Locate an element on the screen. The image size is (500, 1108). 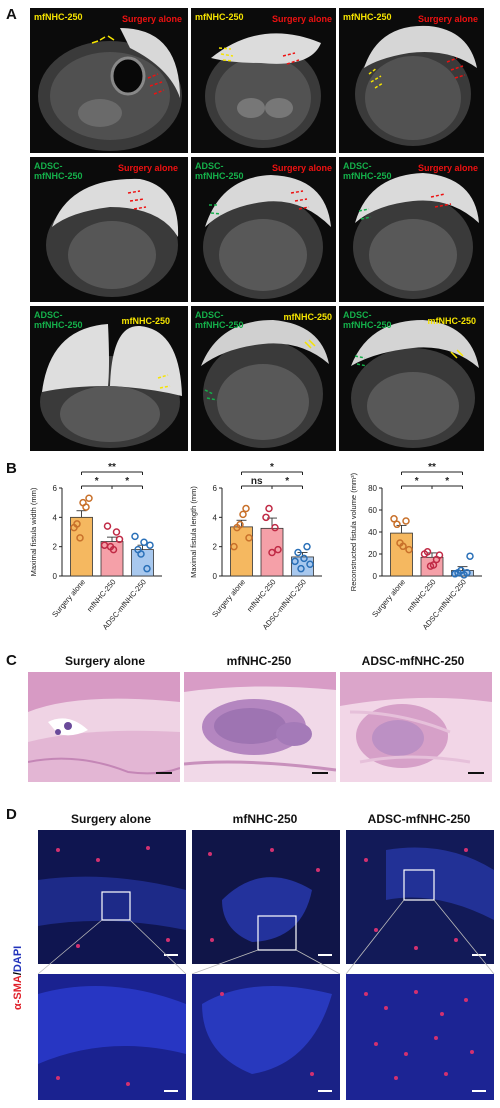
if-zoom-mfnhc is located at coordinates (266, 1037).